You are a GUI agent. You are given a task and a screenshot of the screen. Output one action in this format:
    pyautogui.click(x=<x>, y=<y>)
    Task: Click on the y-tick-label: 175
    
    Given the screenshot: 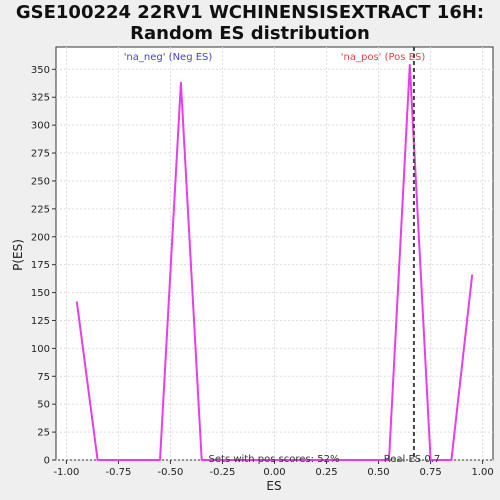 What is the action you would take?
    pyautogui.click(x=40, y=265)
    